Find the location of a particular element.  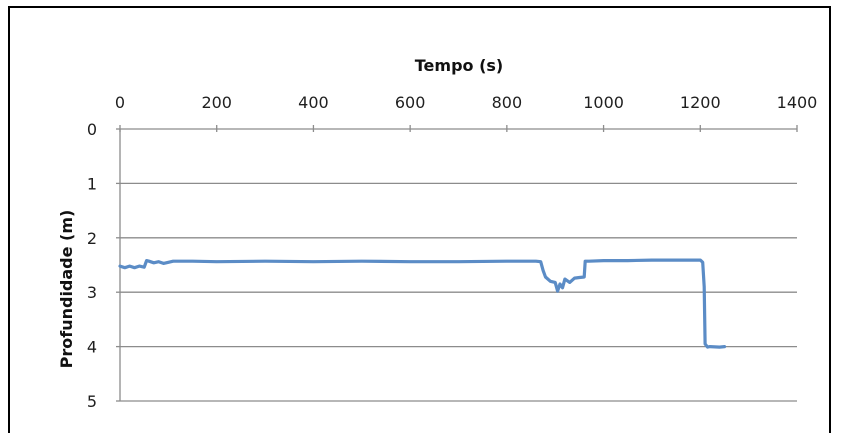

x-tick-label-1400: 1400 is located at coordinates (797, 102).